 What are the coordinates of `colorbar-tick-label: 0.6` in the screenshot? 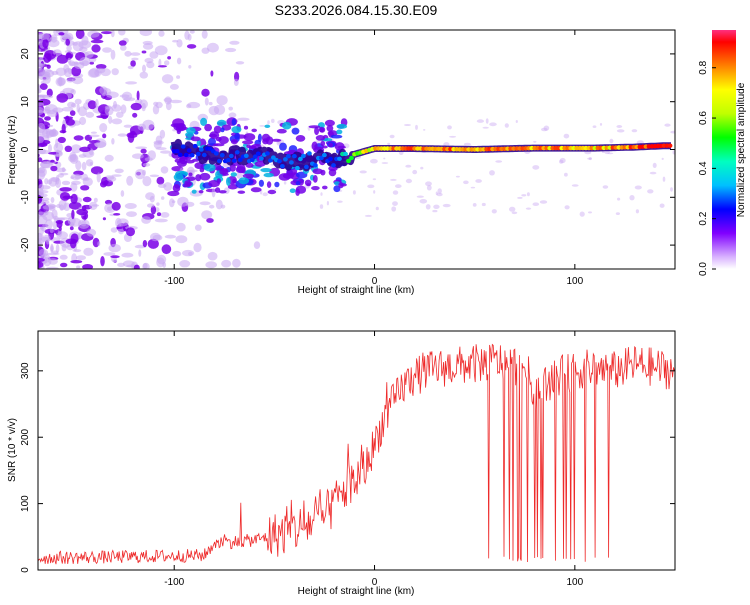 It's located at (703, 118).